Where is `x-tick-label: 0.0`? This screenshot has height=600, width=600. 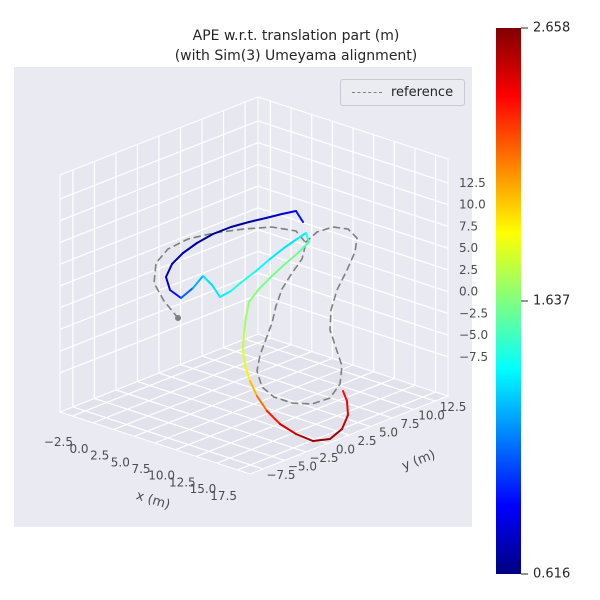
x-tick-label: 0.0 is located at coordinates (78, 449).